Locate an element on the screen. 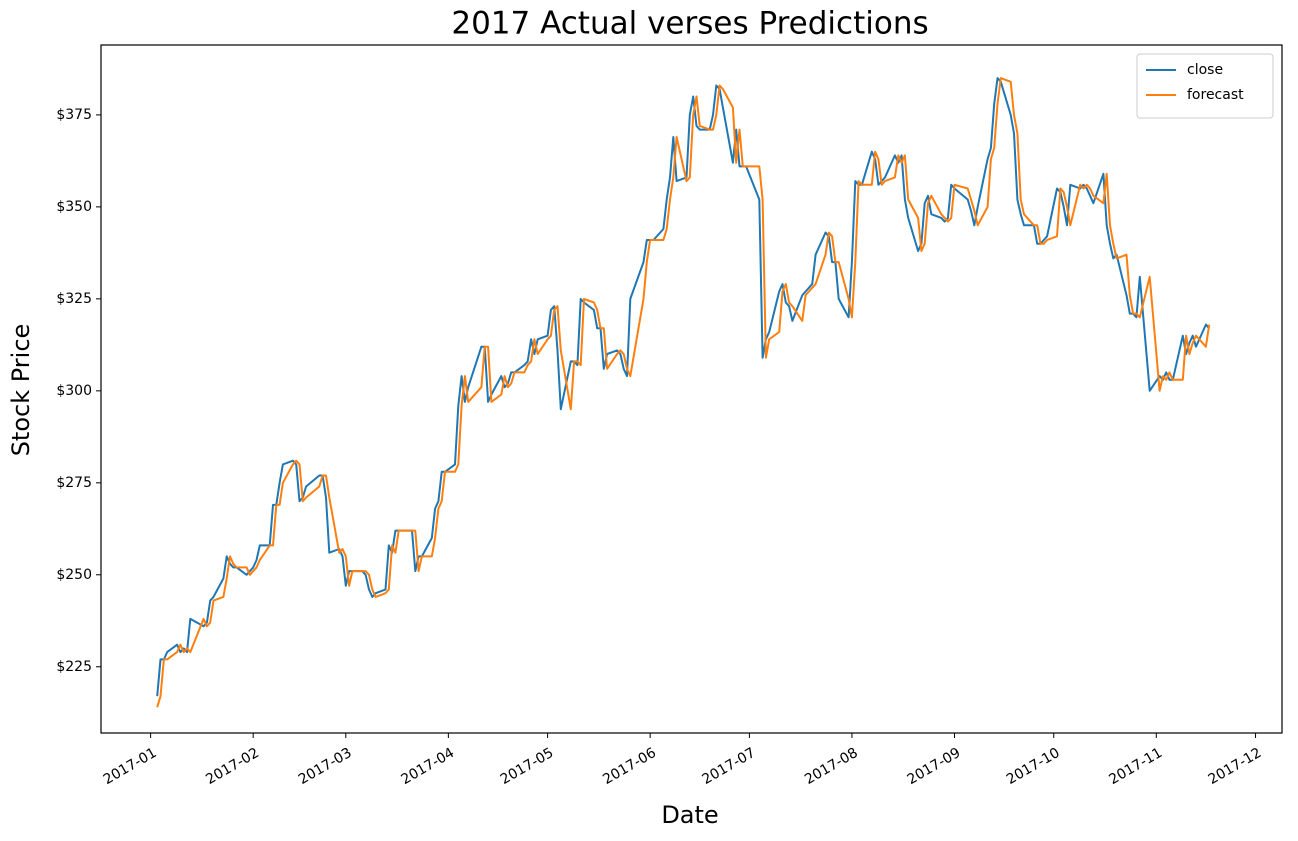 The height and width of the screenshot is (841, 1298). x-tick-label: 2017-11 is located at coordinates (1135, 766).